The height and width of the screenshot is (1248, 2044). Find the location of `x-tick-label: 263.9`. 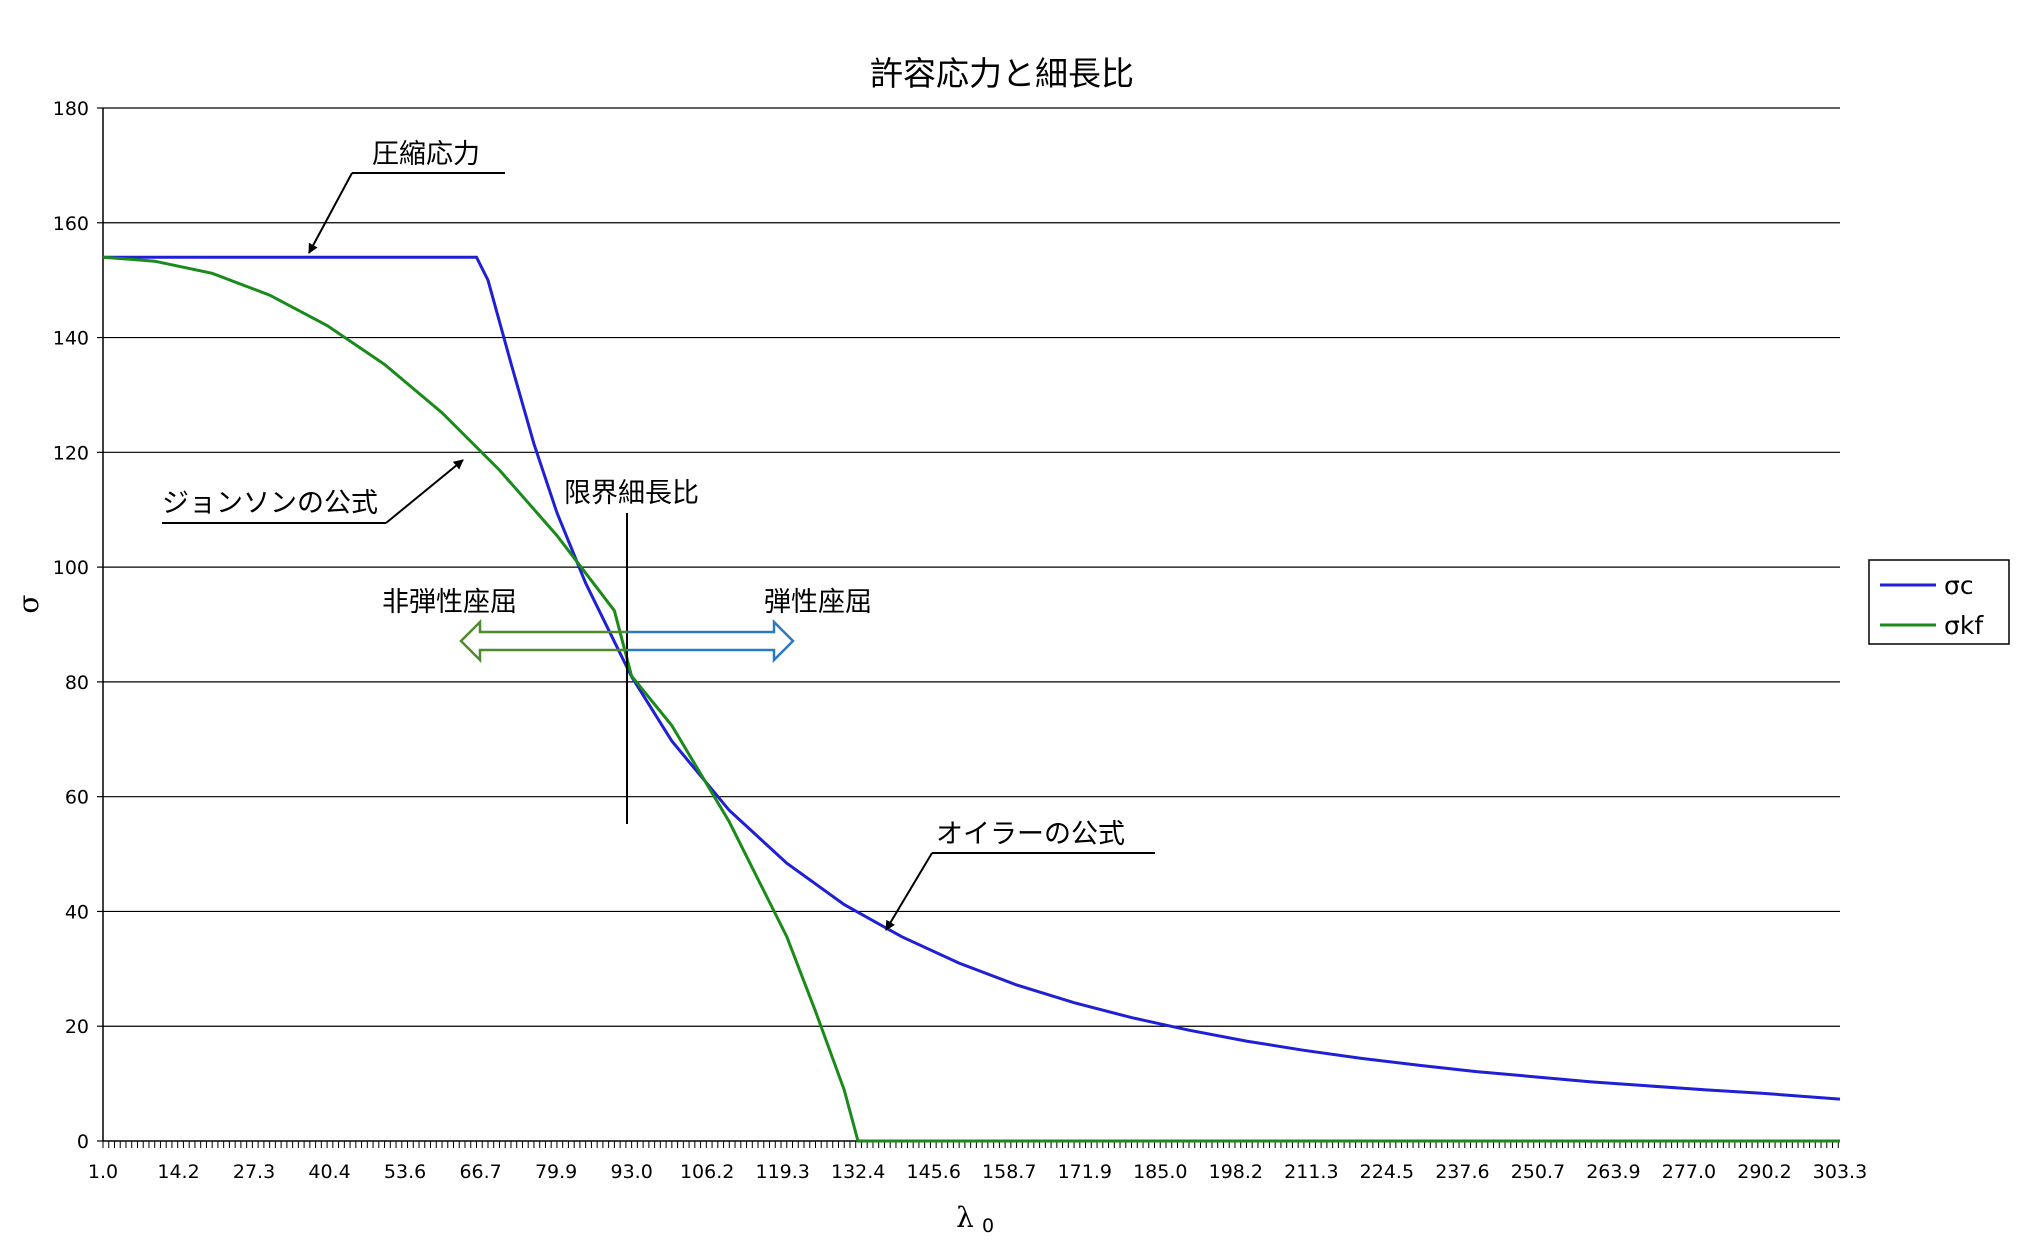

x-tick-label: 263.9 is located at coordinates (1613, 1172).